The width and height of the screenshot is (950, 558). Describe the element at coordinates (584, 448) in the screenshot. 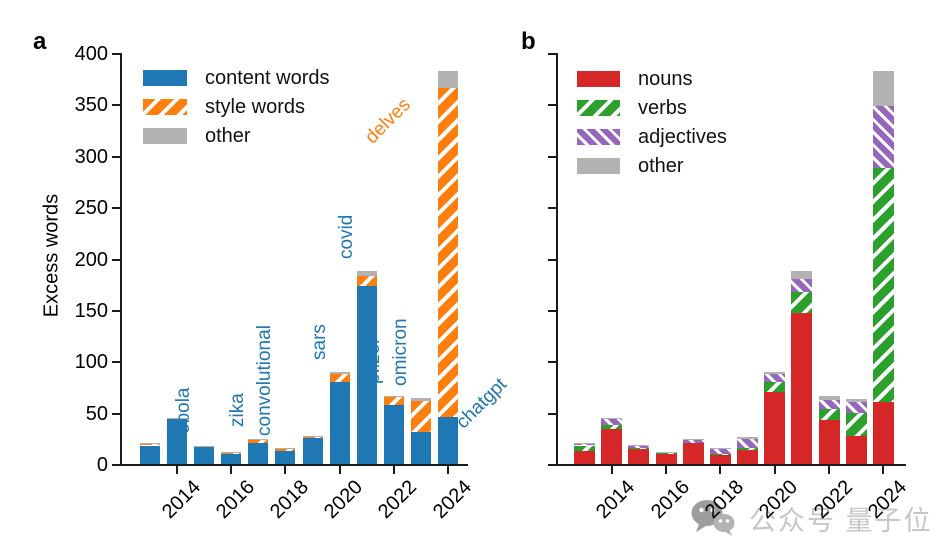

I see `bar-2013-verbs` at that location.